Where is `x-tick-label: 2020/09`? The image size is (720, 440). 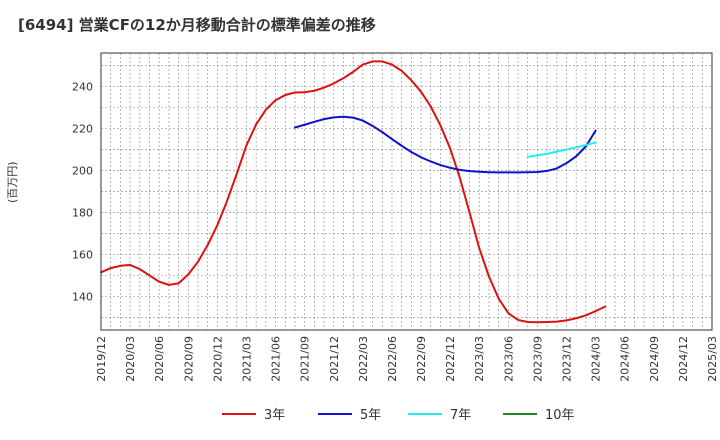
x-tick-label: 2020/09 is located at coordinates (188, 359).